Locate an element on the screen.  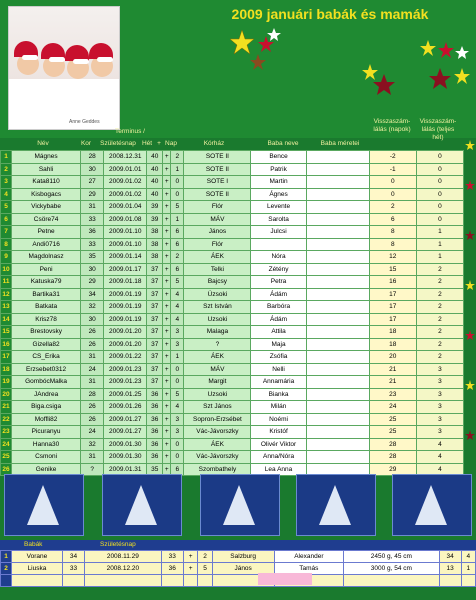
baby-name: Noémi is located at coordinates (278, 419).